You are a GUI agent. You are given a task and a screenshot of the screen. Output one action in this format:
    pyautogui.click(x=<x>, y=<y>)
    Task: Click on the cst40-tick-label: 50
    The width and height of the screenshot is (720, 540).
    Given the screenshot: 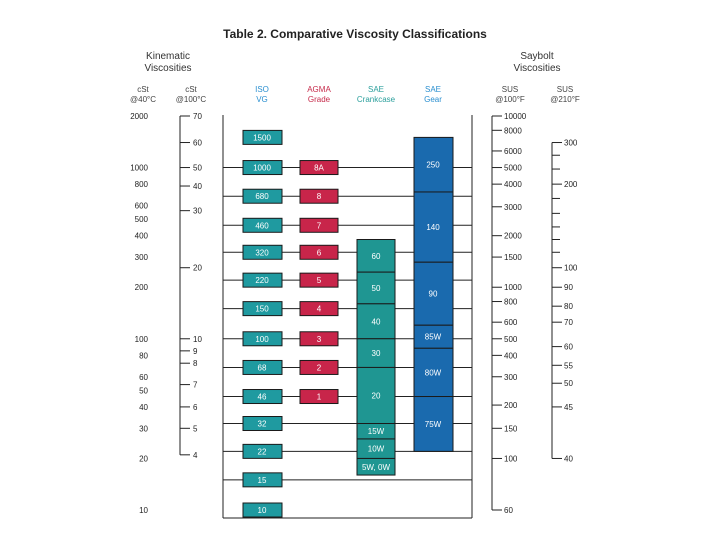 What is the action you would take?
    pyautogui.click(x=143, y=390)
    